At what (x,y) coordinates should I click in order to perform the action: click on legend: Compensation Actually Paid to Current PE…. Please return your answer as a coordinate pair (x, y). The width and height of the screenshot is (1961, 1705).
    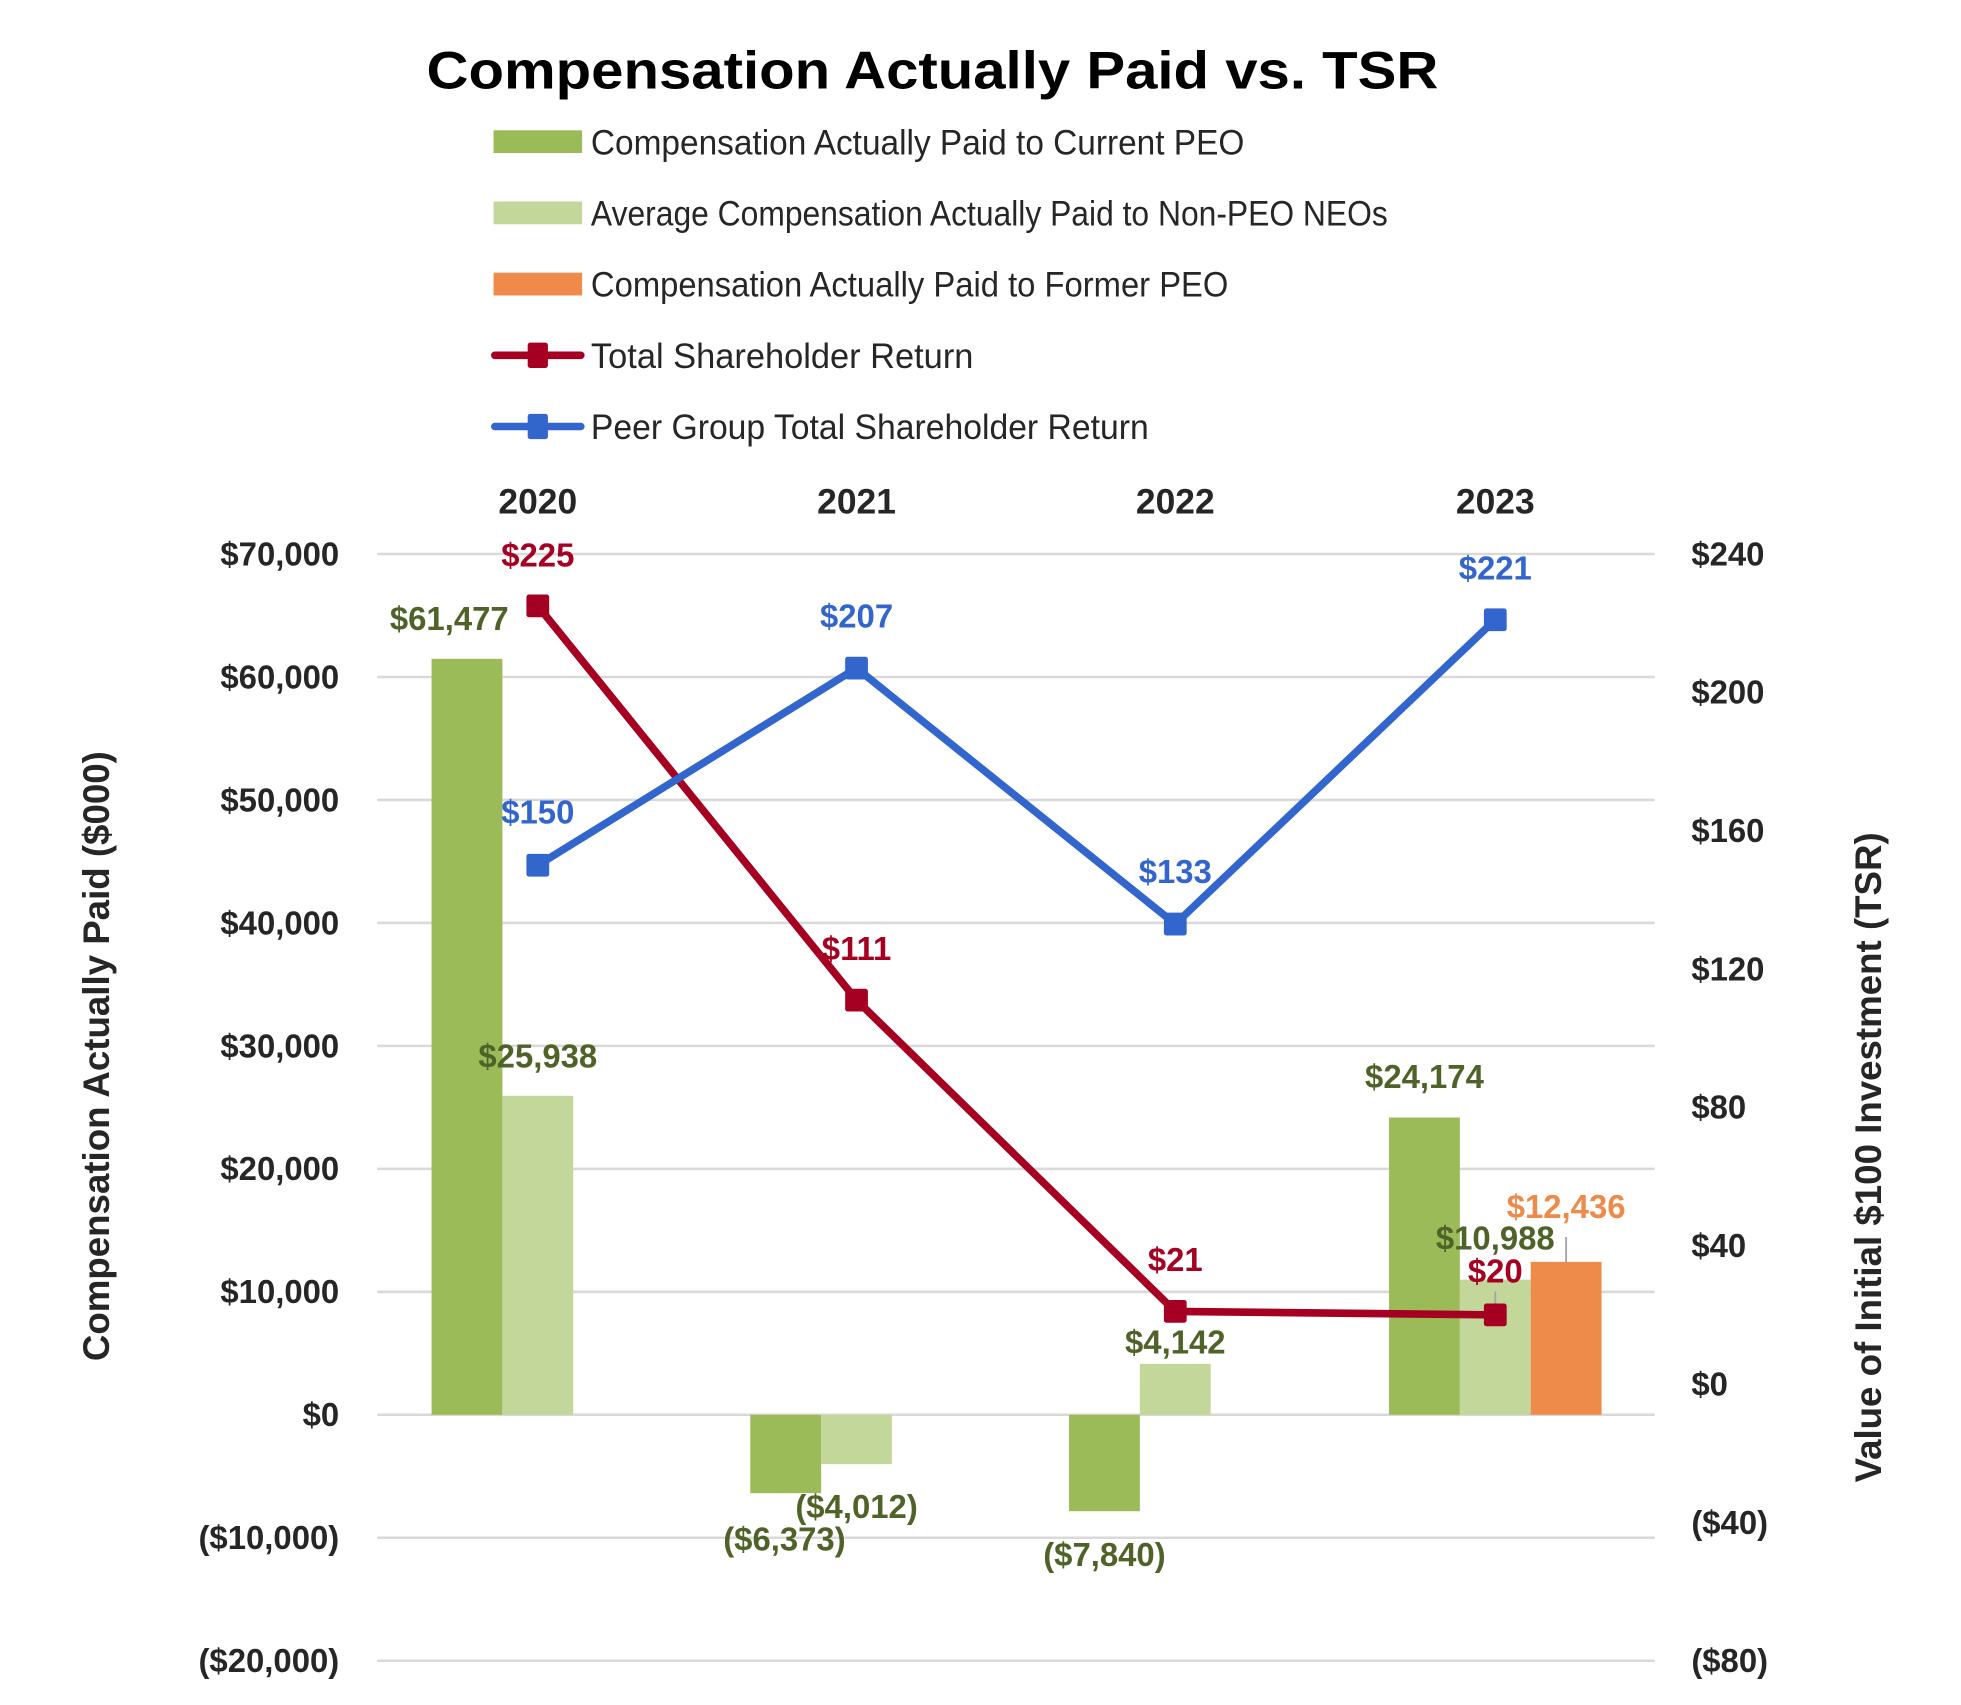
    Looking at the image, I should click on (939, 284).